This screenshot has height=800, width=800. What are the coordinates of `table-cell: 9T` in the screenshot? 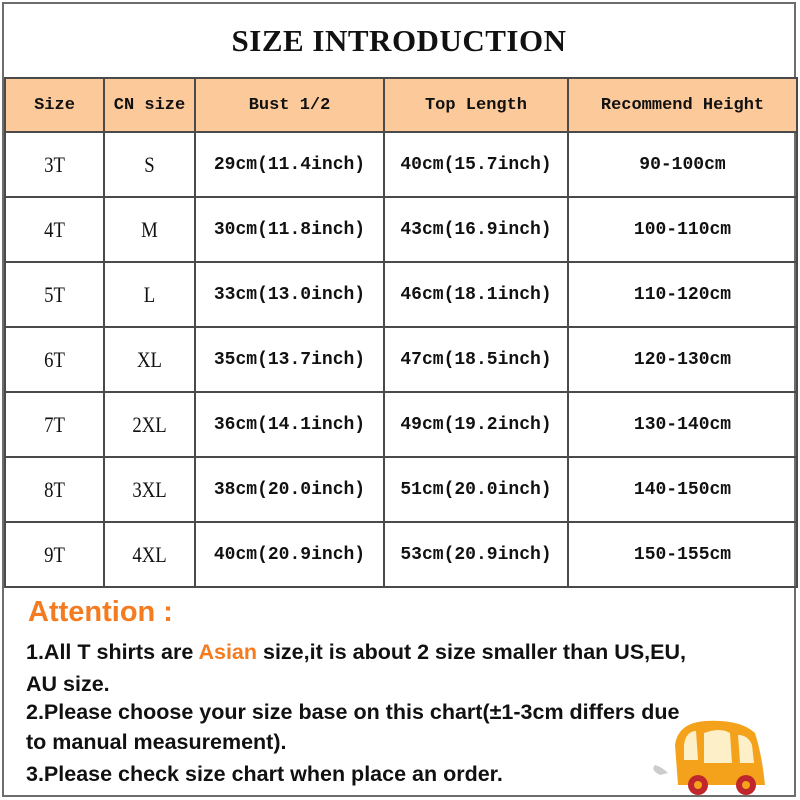 It's located at (54, 554).